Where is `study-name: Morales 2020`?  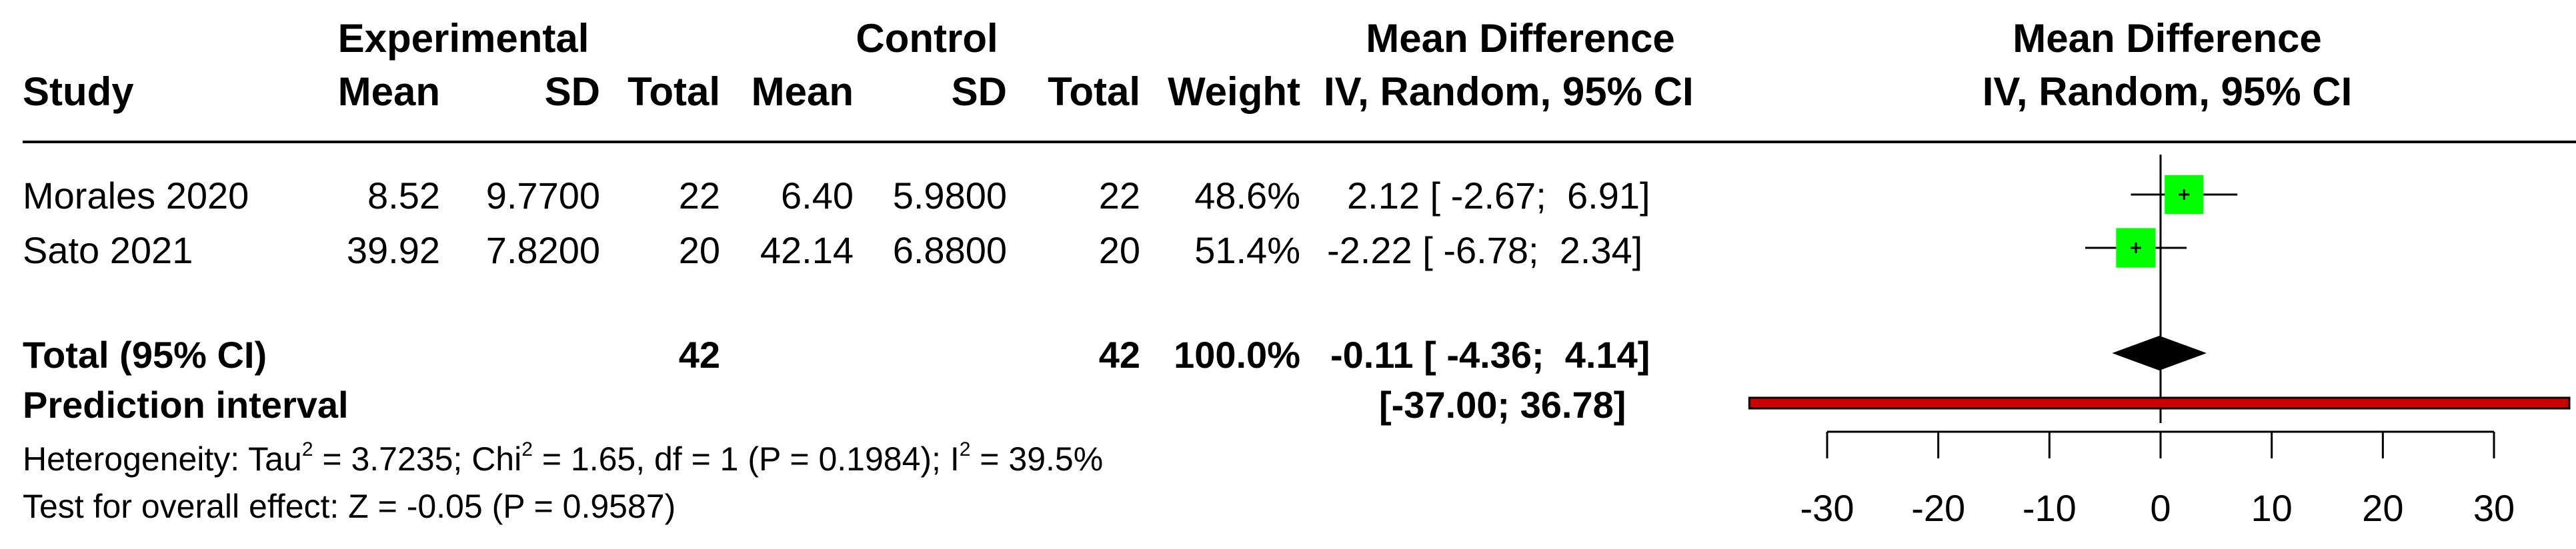 study-name: Morales 2020 is located at coordinates (136, 196).